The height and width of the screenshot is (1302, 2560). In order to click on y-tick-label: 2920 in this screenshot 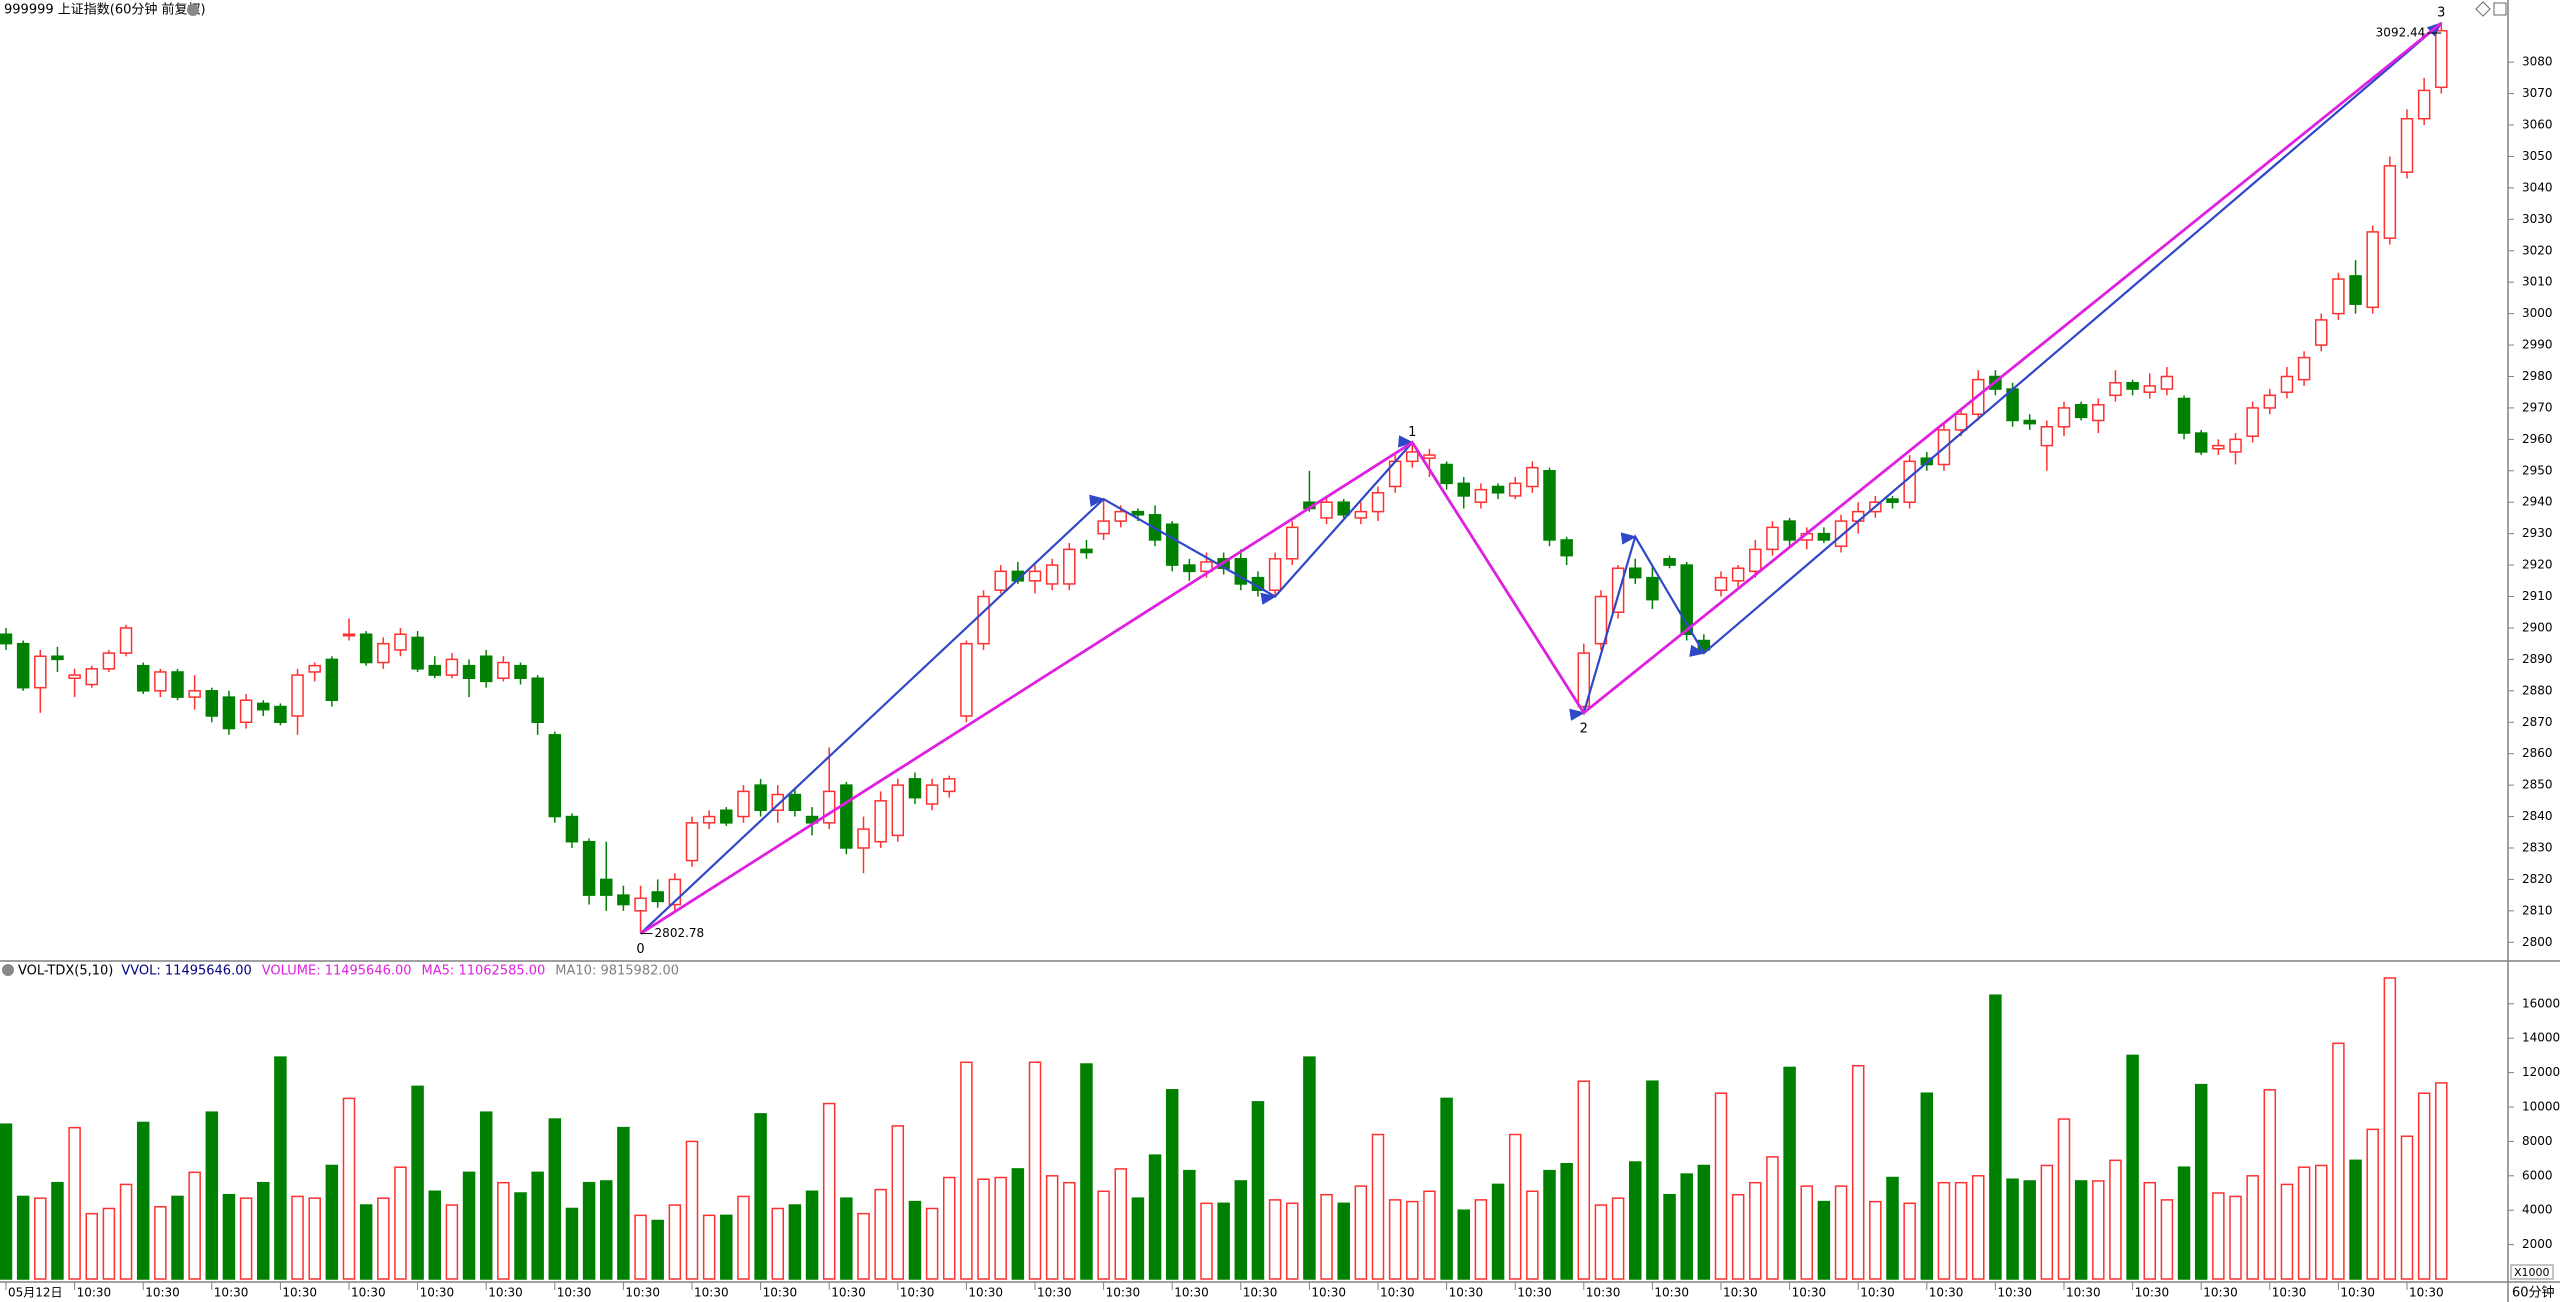, I will do `click(2537, 565)`.